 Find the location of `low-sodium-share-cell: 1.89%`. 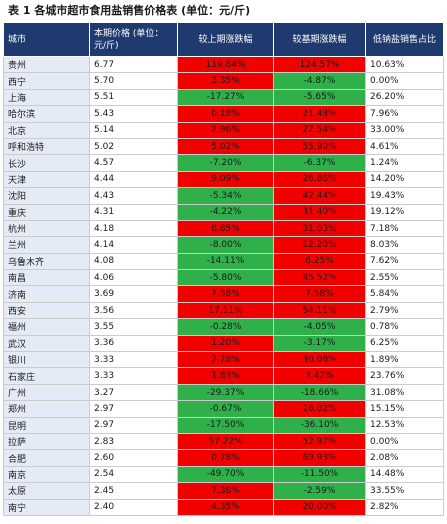

low-sodium-share-cell: 1.89% is located at coordinates (404, 360).